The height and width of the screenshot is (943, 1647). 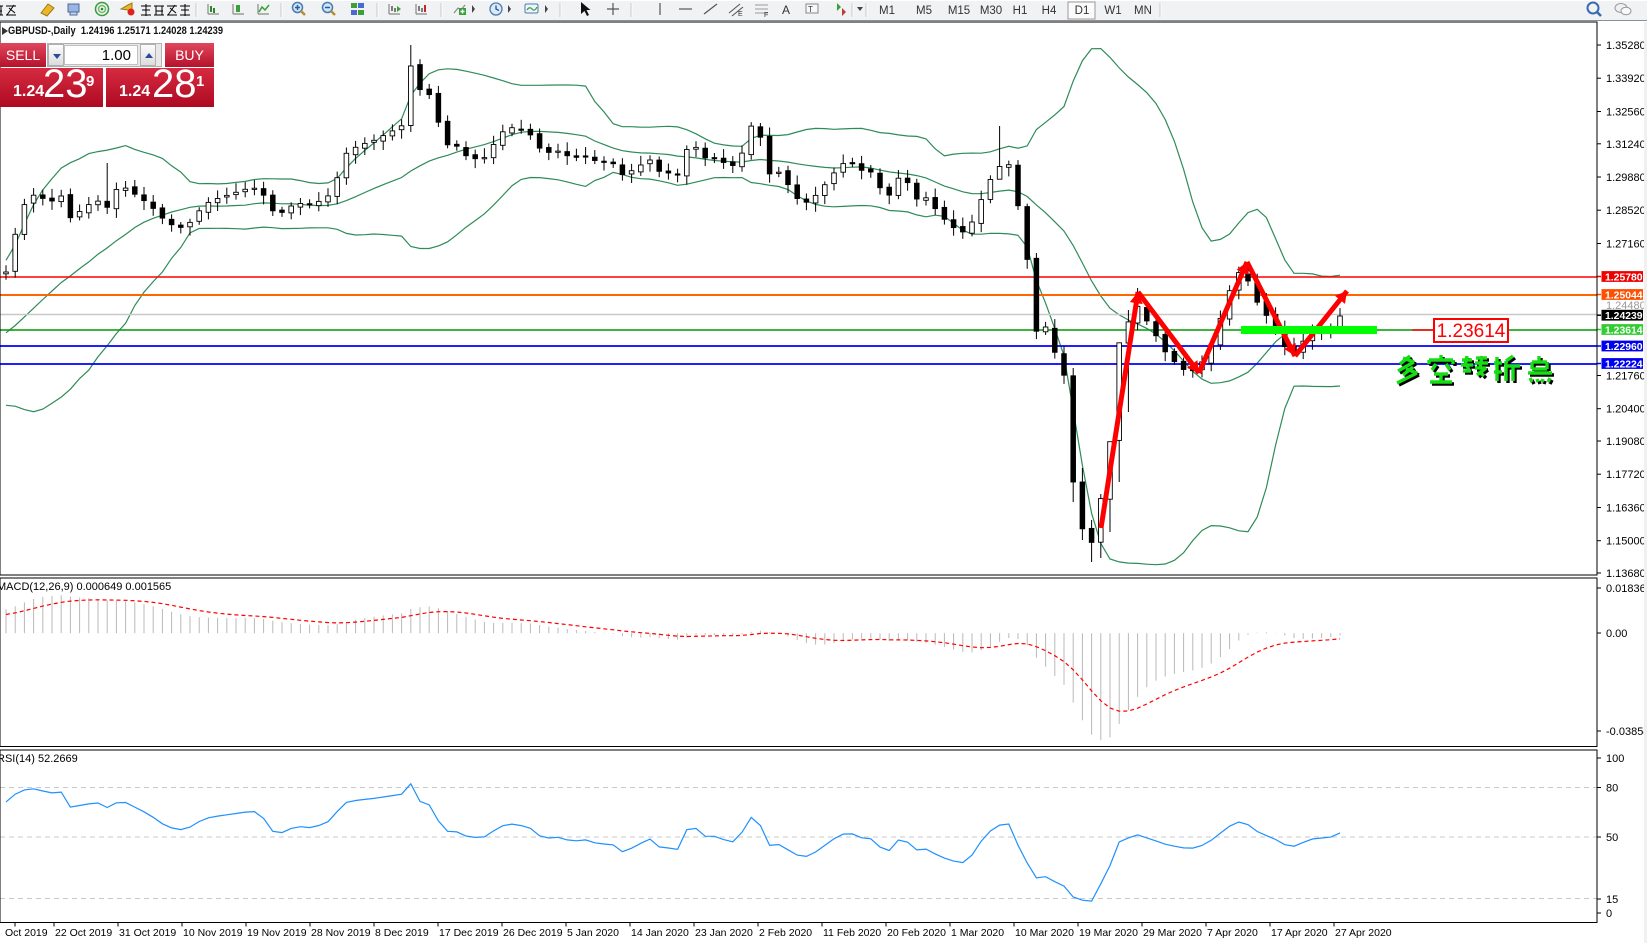 I want to click on svg-text: 1.15000, so click(x=1626, y=542).